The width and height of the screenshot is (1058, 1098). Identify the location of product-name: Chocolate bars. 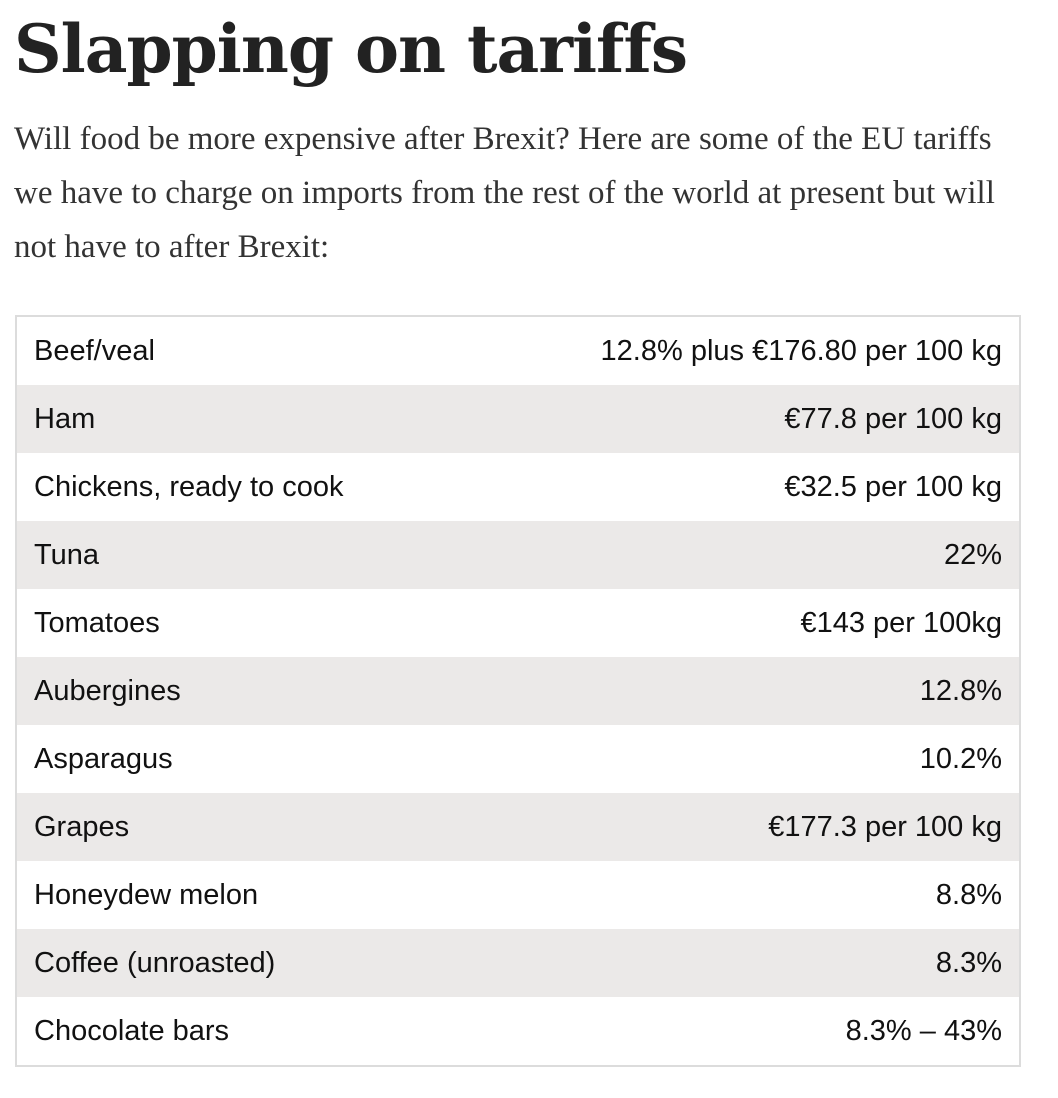
(132, 1030).